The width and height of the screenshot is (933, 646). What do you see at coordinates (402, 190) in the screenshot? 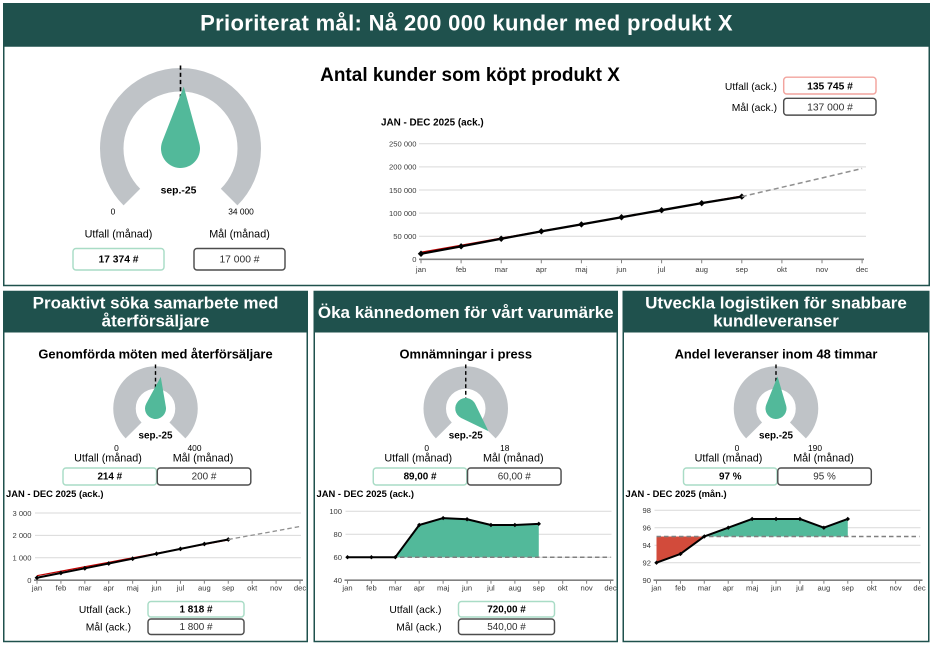
I see `svg-text: 150 000` at bounding box center [402, 190].